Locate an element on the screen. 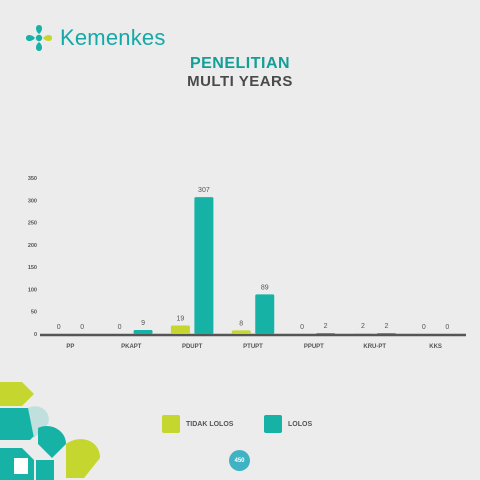 The width and height of the screenshot is (480, 480). page-subtitle: MULTI YEARS is located at coordinates (240, 81).